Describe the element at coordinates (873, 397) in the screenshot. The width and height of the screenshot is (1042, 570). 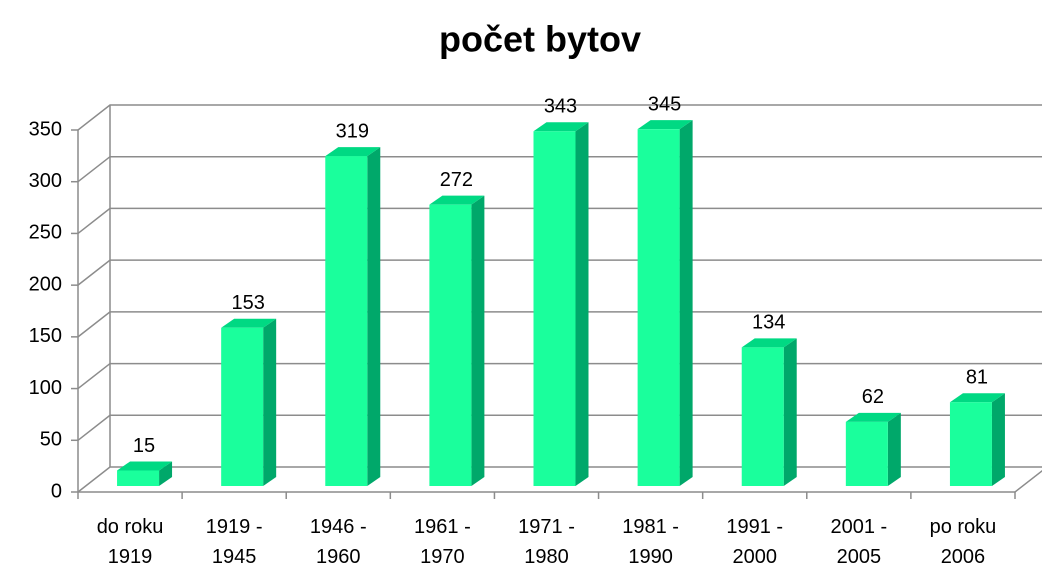
I see `data-label: 62` at that location.